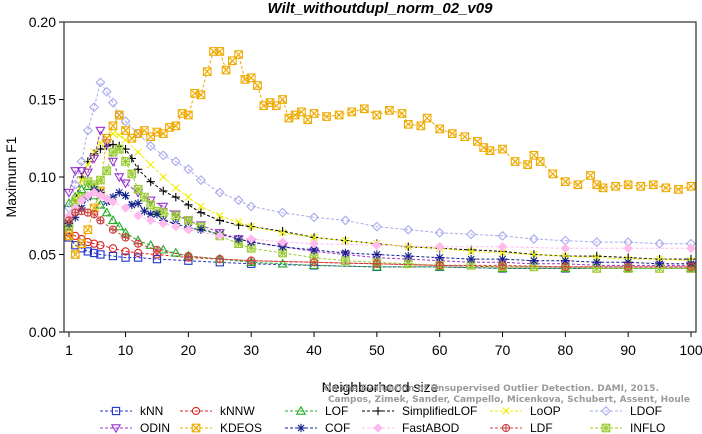 The image size is (702, 434). What do you see at coordinates (440, 350) in the screenshot?
I see `x-tick-label: 60` at bounding box center [440, 350].